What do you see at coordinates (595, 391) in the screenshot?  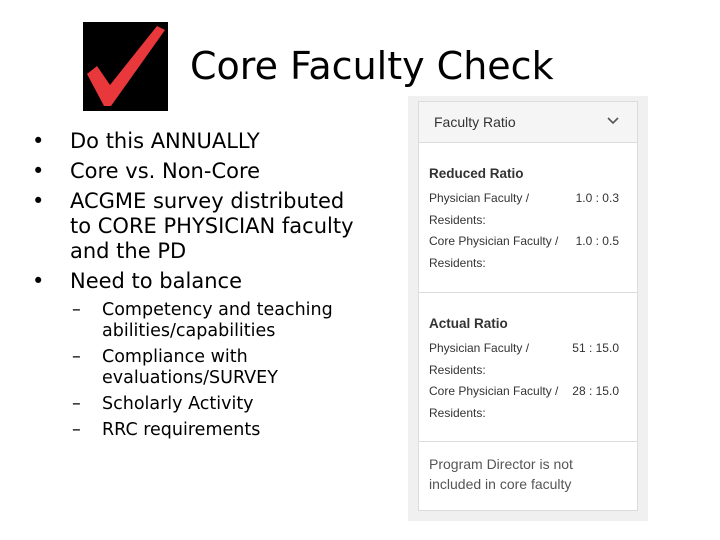 I see `ratio-value: 28 : 15.0` at bounding box center [595, 391].